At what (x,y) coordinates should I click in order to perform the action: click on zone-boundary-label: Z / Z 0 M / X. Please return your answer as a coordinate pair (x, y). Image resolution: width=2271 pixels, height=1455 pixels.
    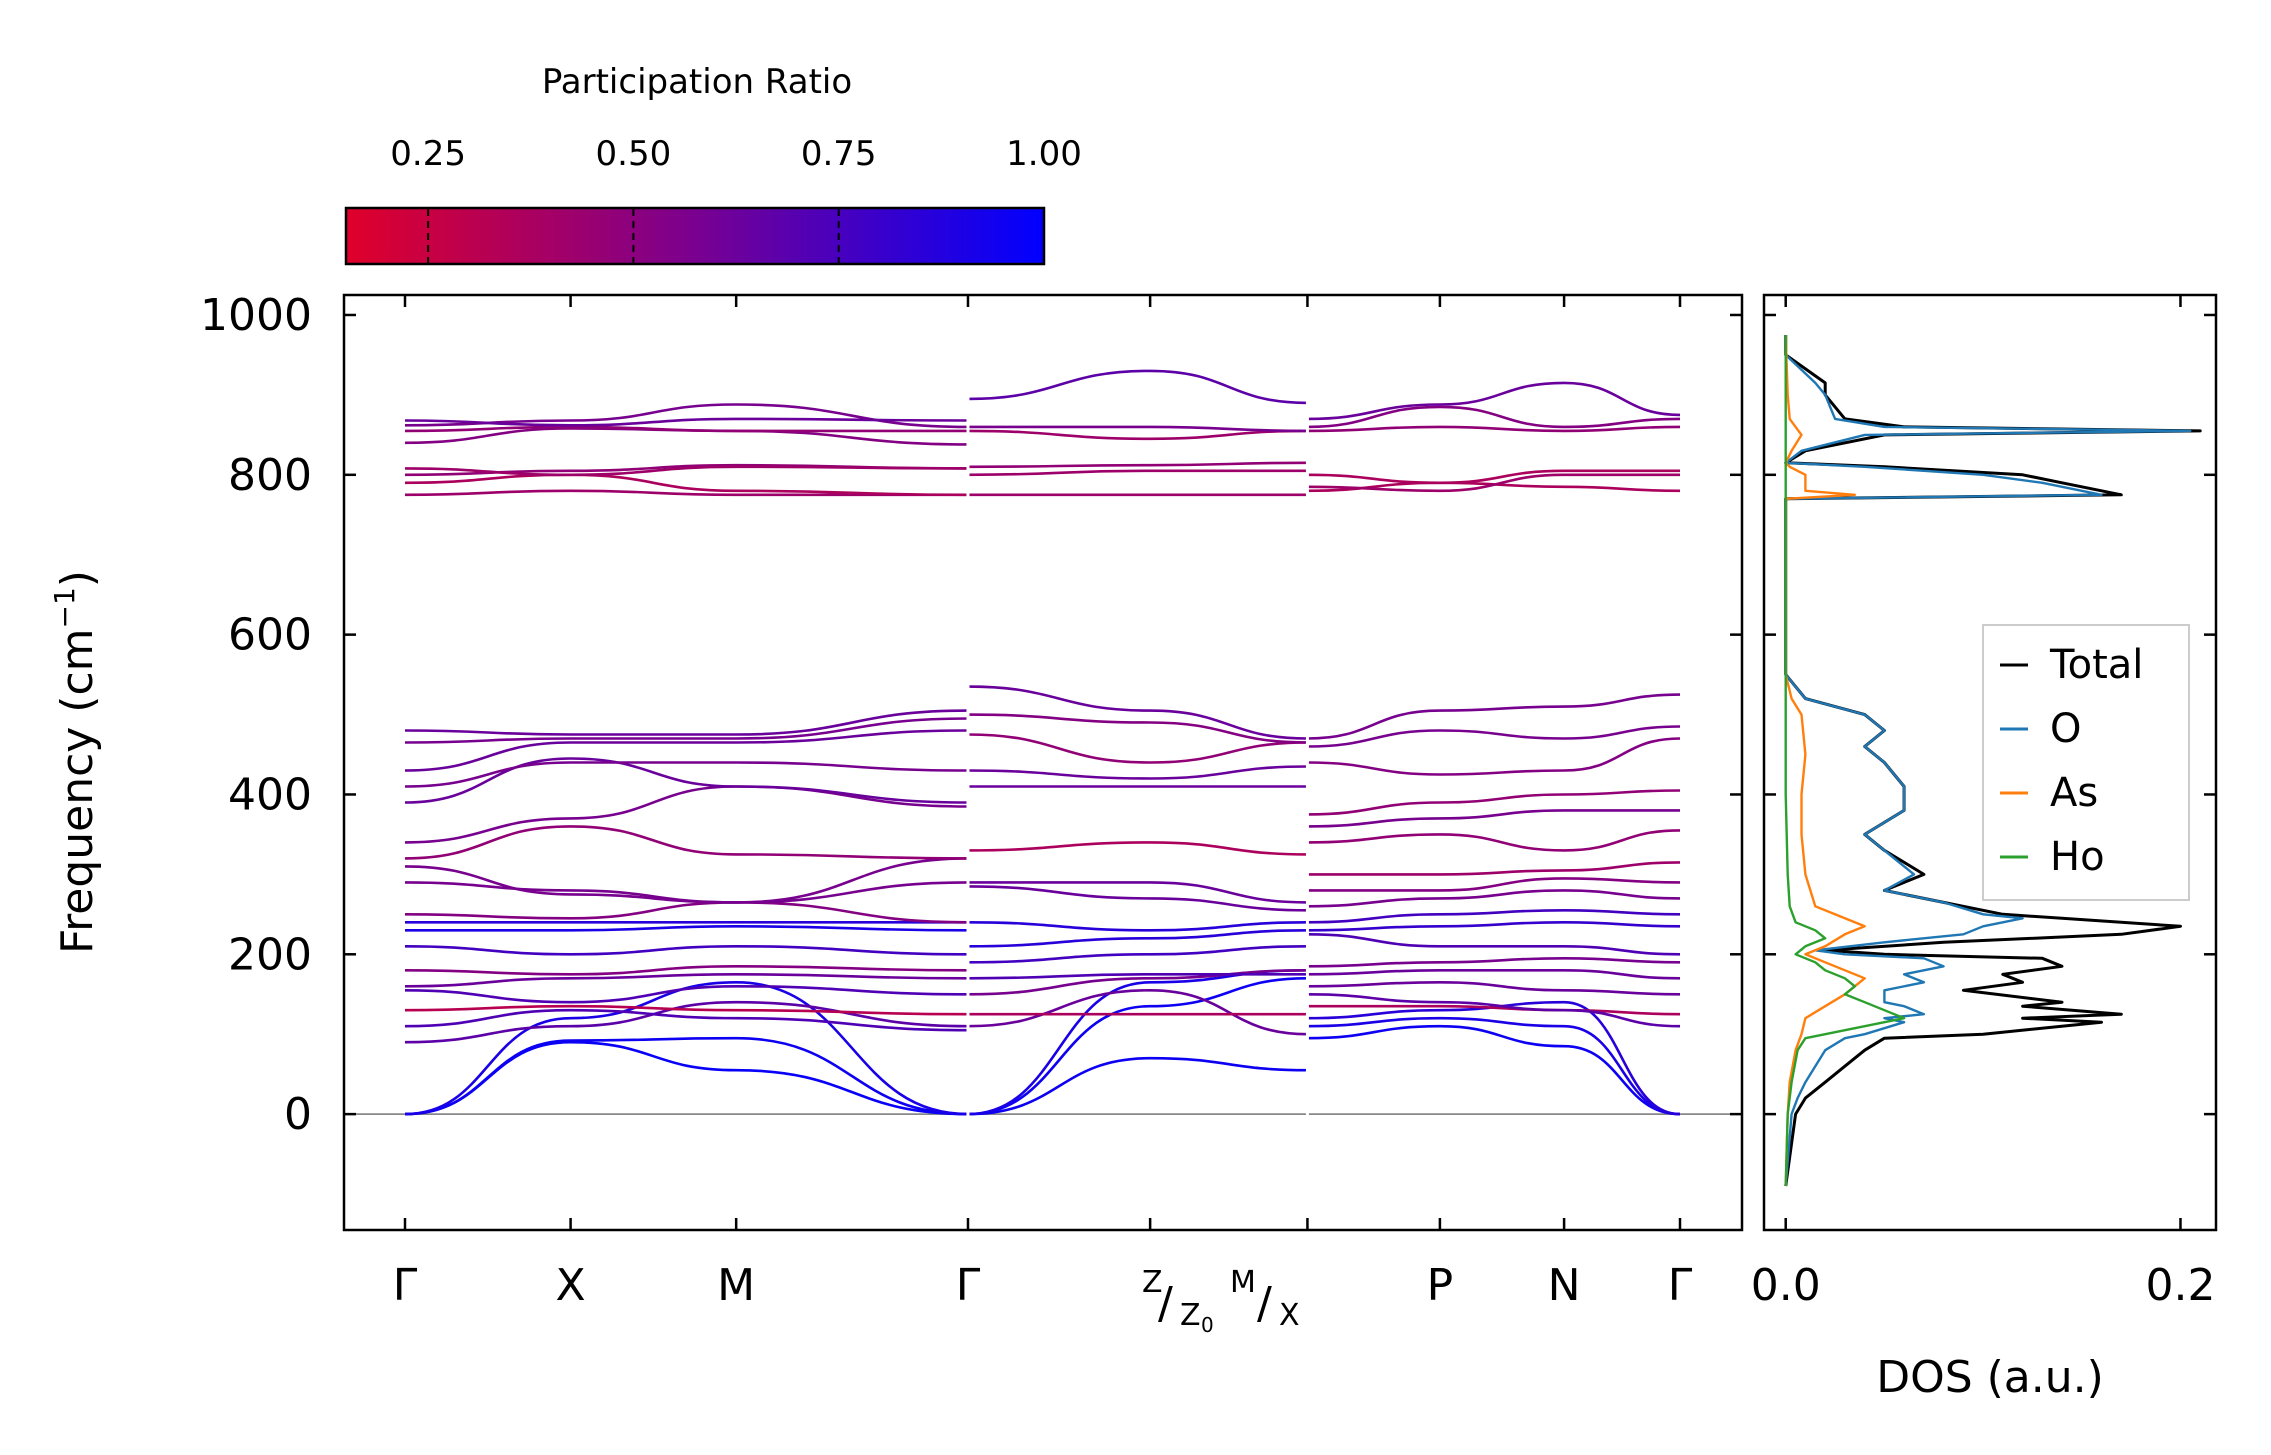
    Looking at the image, I should click on (1221, 1301).